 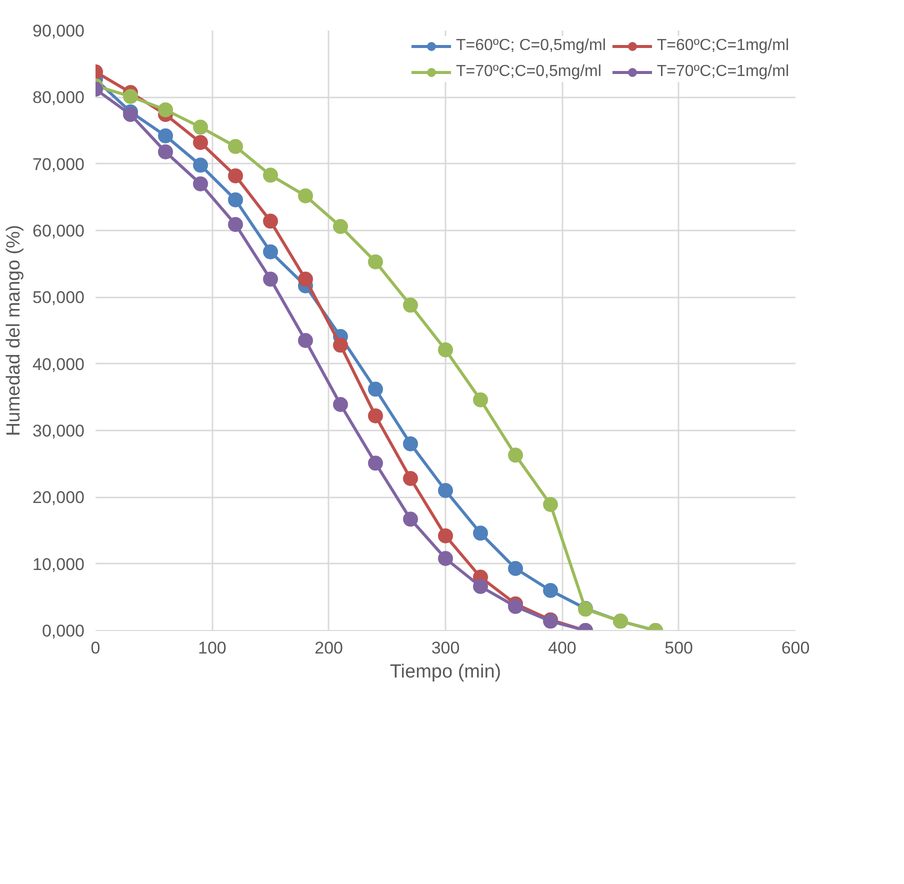 I want to click on x-tick-label: 200, so click(x=329, y=648).